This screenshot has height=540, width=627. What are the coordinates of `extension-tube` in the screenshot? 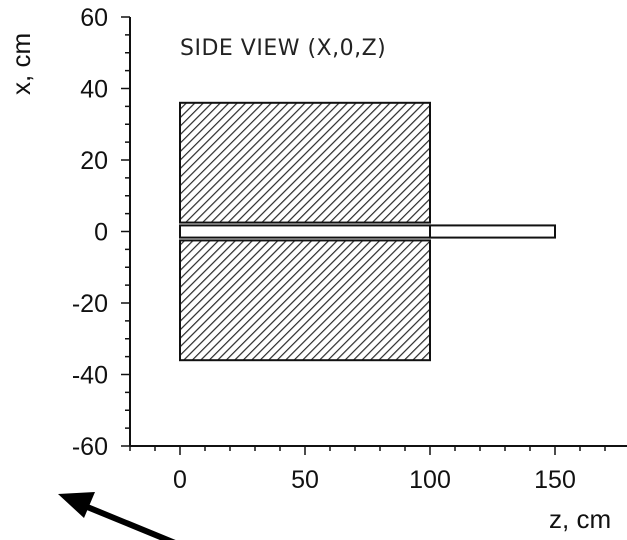 It's located at (492, 231).